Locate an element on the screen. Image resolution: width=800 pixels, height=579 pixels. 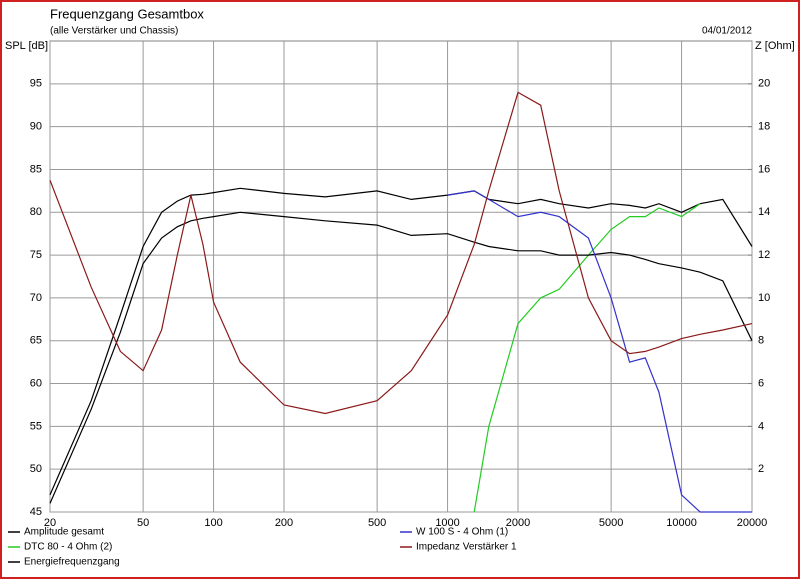
x-tick-label: 50 is located at coordinates (143, 523).